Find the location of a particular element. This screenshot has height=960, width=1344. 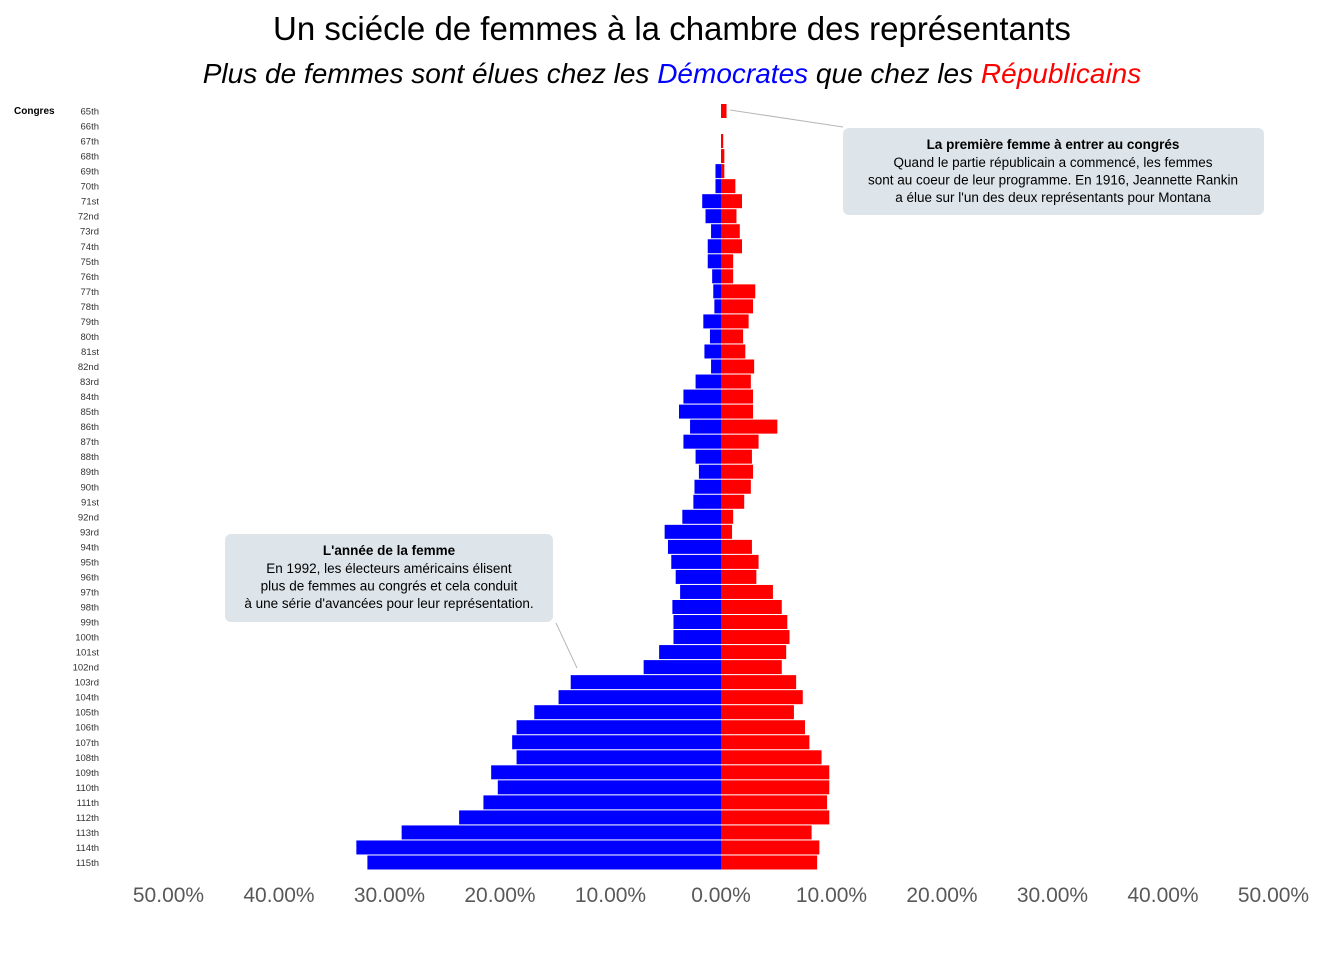

annotation-title: L'année de la femme is located at coordinates (389, 550).